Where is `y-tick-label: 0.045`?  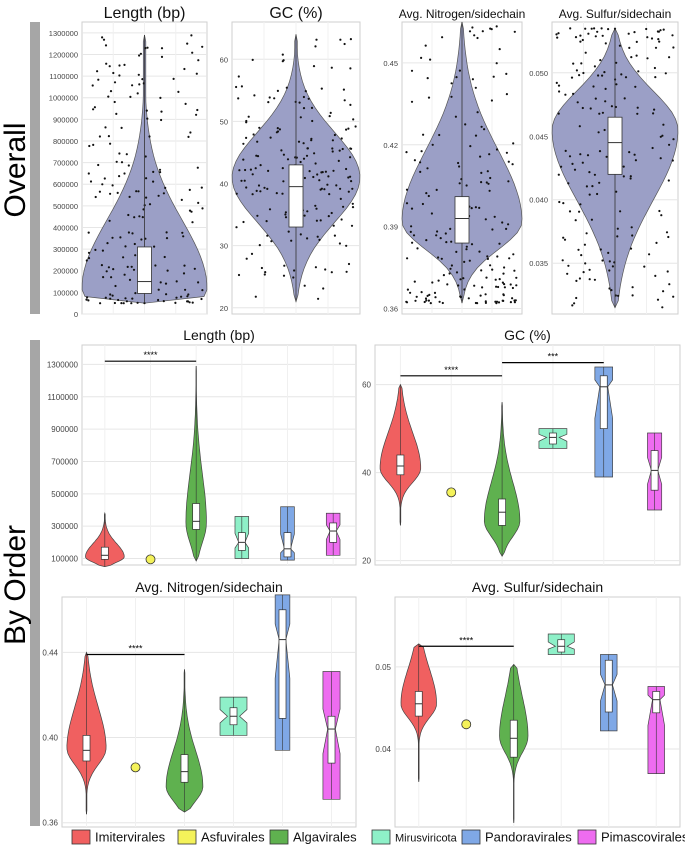
y-tick-label: 0.045 is located at coordinates (538, 136).